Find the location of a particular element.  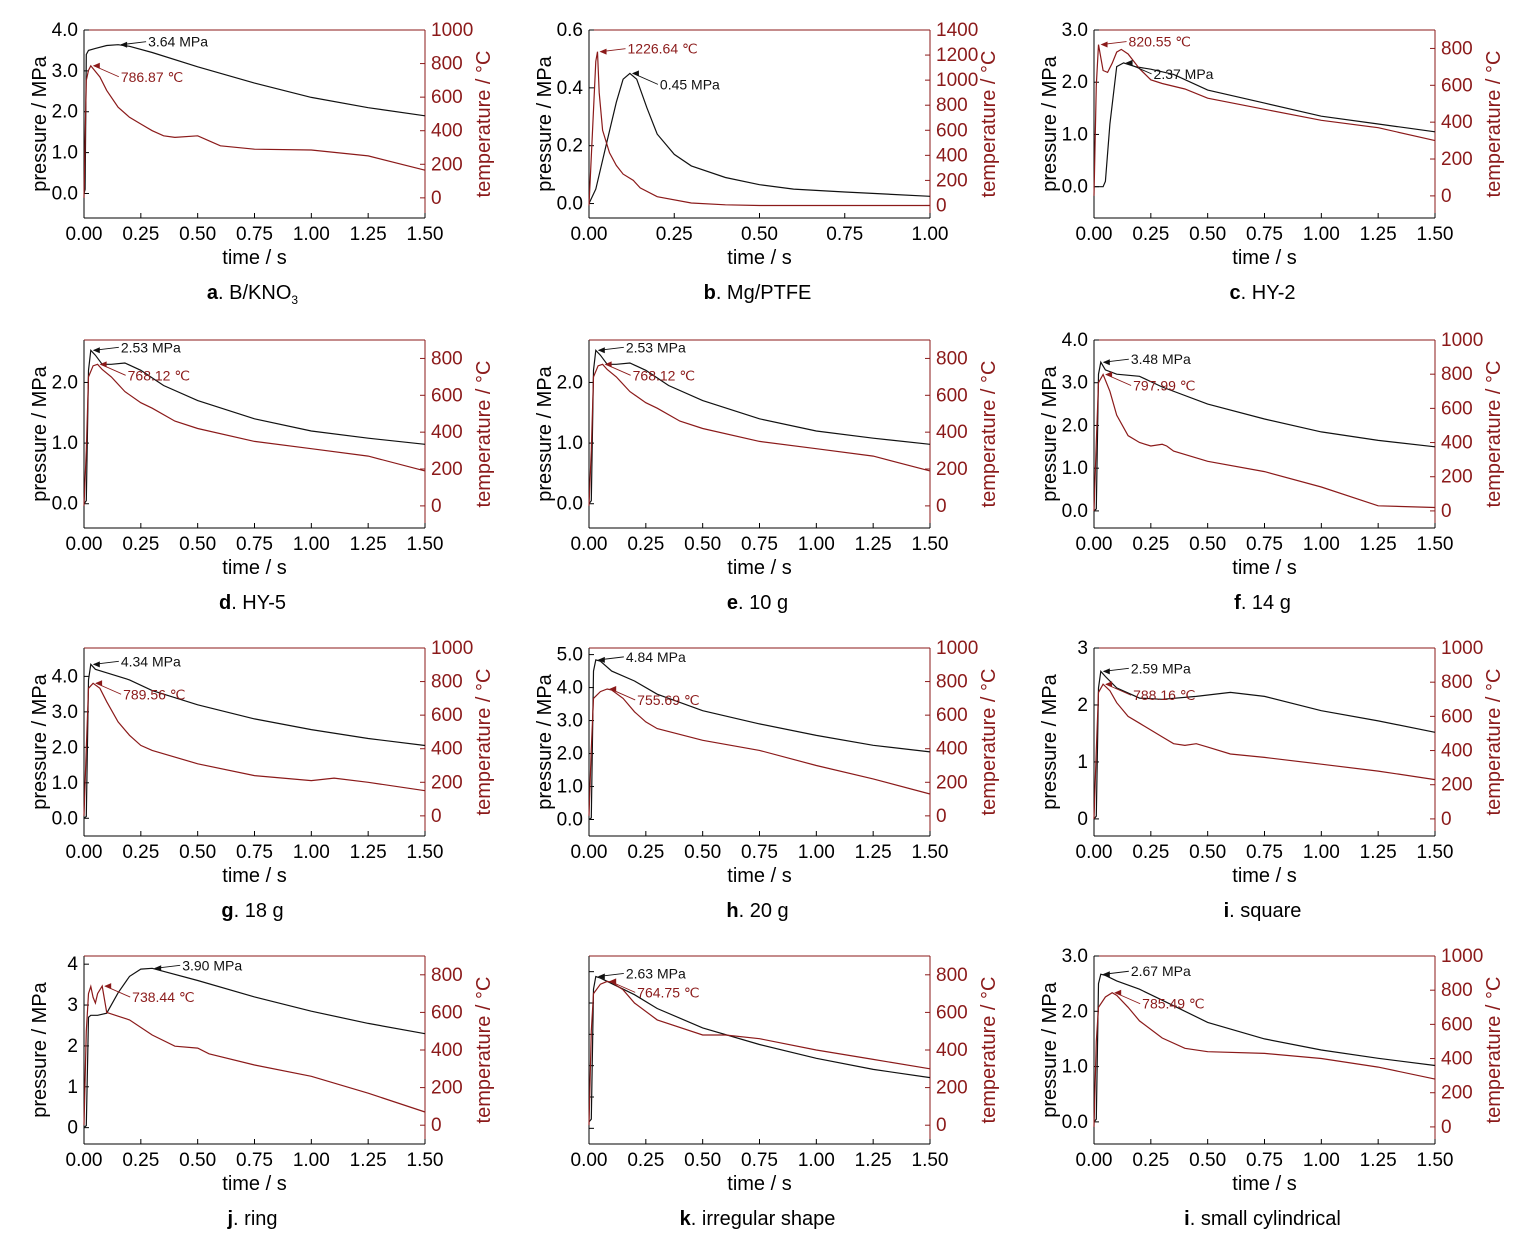

panel-caption: j. ring is located at coordinates (252, 1219).